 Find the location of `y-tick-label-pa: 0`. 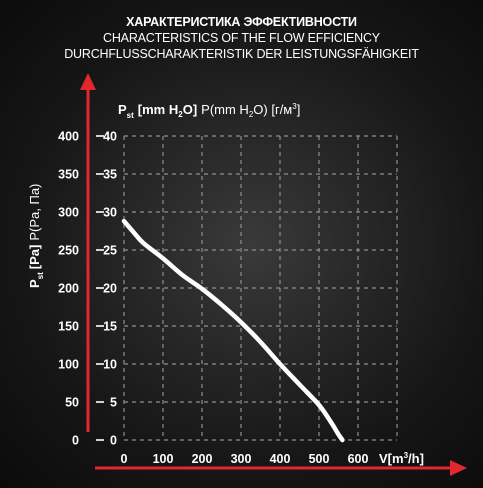

y-tick-label-pa: 0 is located at coordinates (75, 441).